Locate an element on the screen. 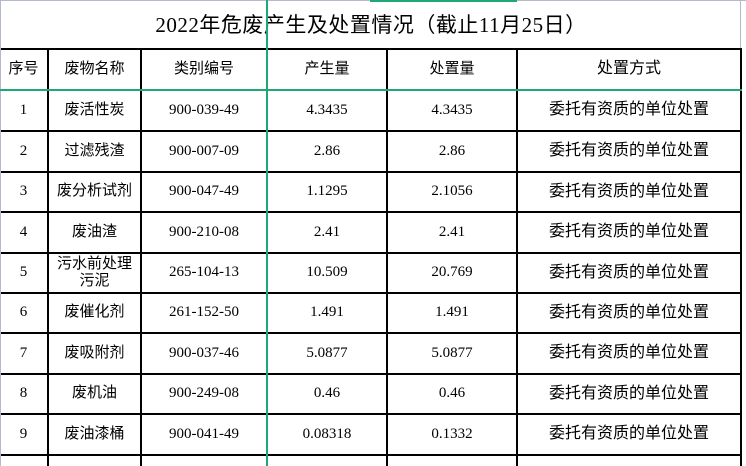 The height and width of the screenshot is (466, 746). table-cell: 7 is located at coordinates (24, 354).